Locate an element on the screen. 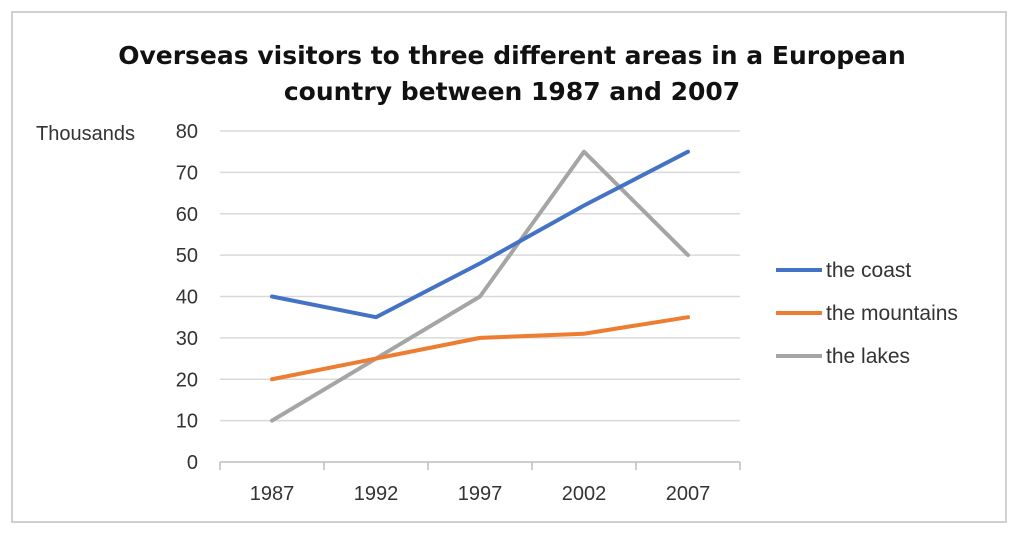  x-axis-ticks: 1987 1992 1997 2002 2007 is located at coordinates (480, 494).